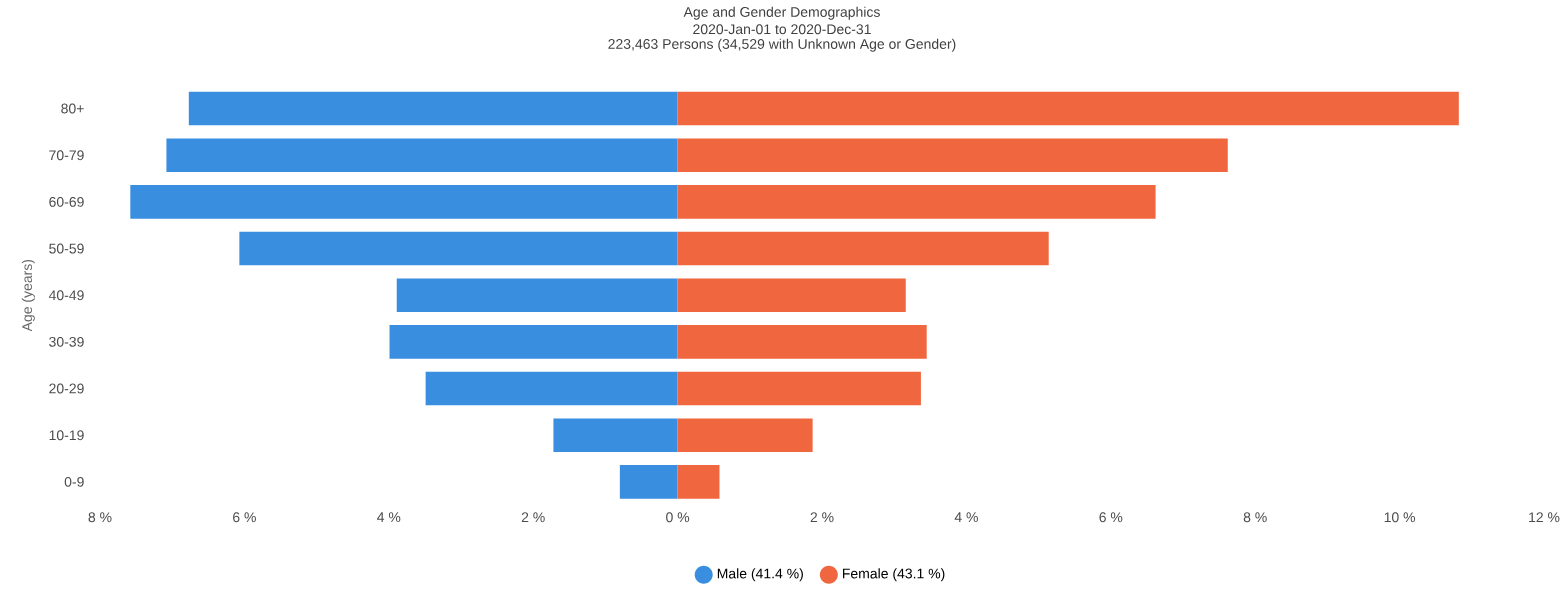  I want to click on legend-label: Female (43.1 %), so click(894, 575).